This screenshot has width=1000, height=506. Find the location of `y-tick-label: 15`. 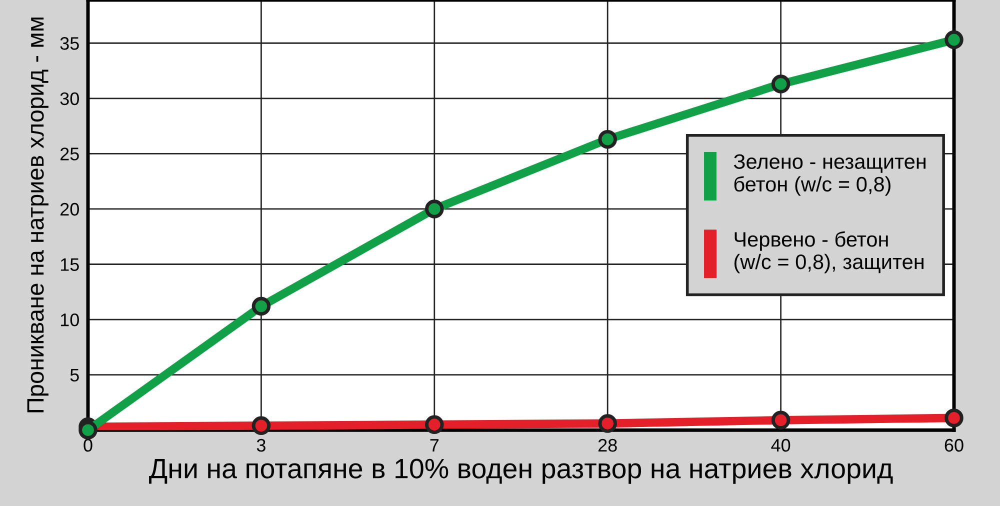

y-tick-label: 15 is located at coordinates (69, 264).